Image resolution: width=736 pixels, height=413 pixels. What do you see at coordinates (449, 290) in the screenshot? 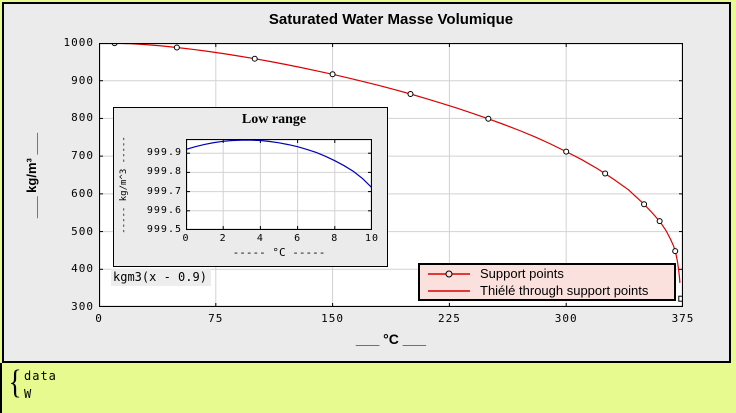
I see `legend-line-icon` at bounding box center [449, 290].